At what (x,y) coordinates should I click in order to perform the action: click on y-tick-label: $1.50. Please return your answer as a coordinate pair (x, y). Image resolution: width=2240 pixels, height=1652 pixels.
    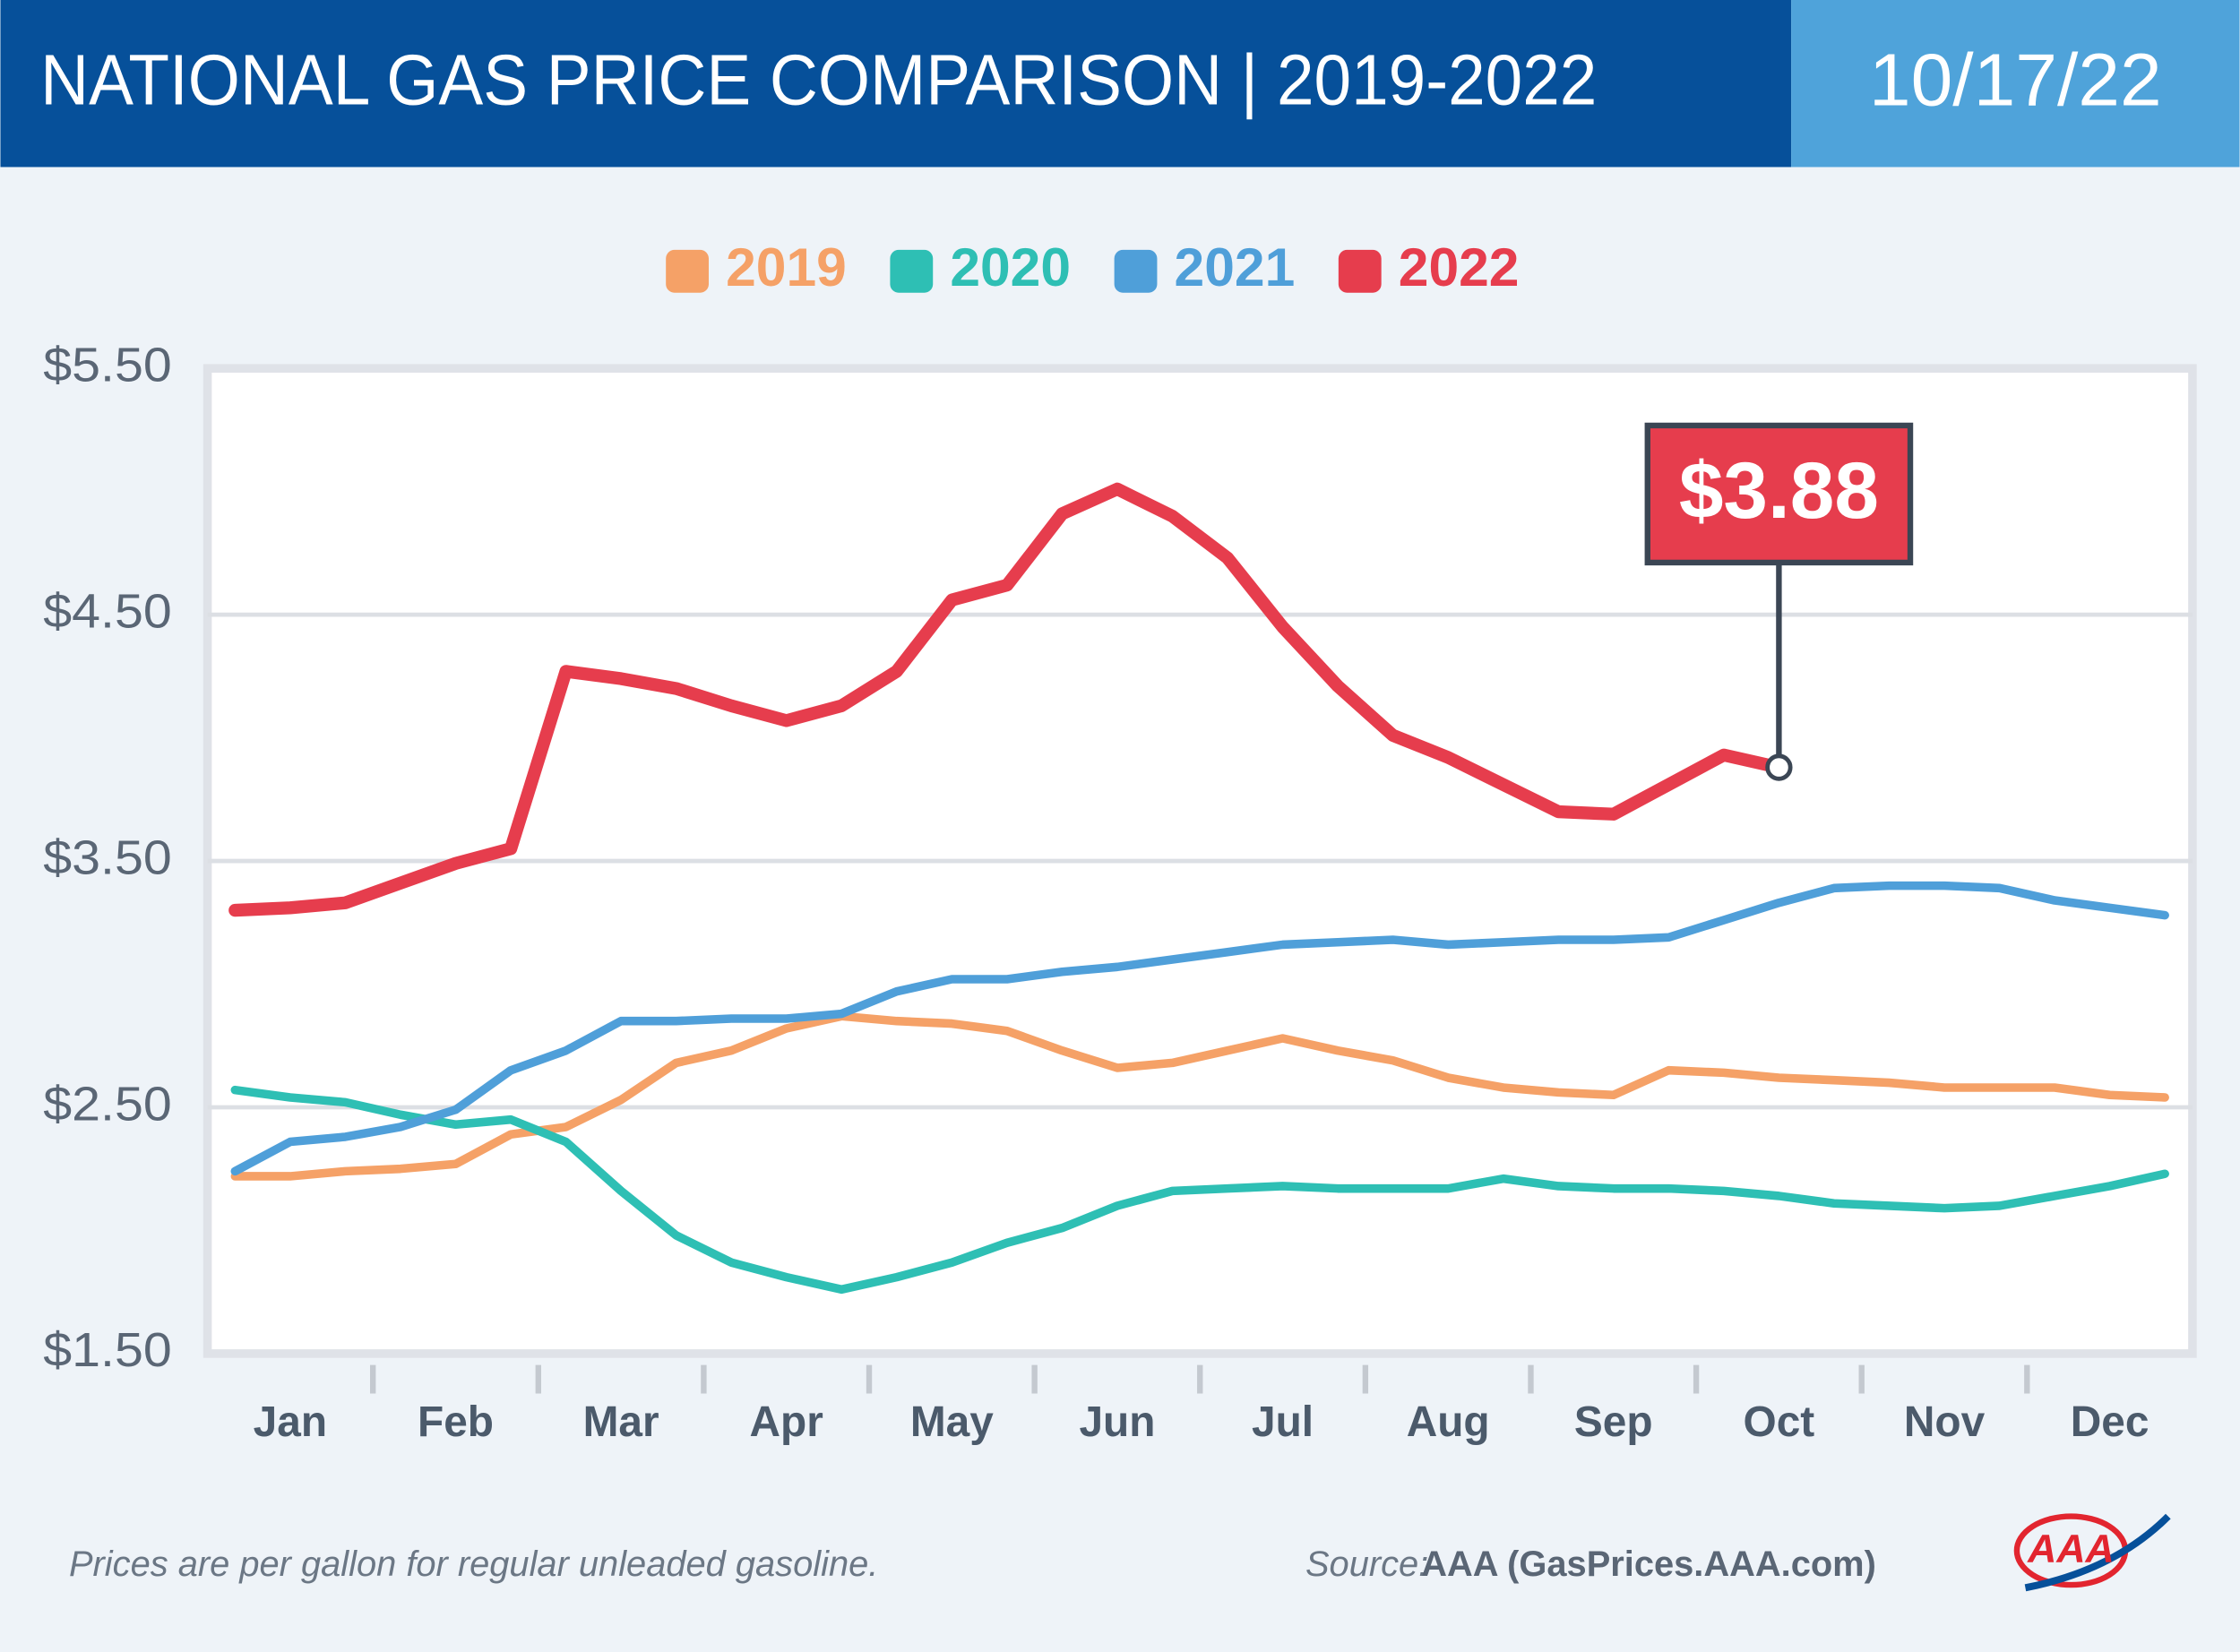
    Looking at the image, I should click on (107, 1350).